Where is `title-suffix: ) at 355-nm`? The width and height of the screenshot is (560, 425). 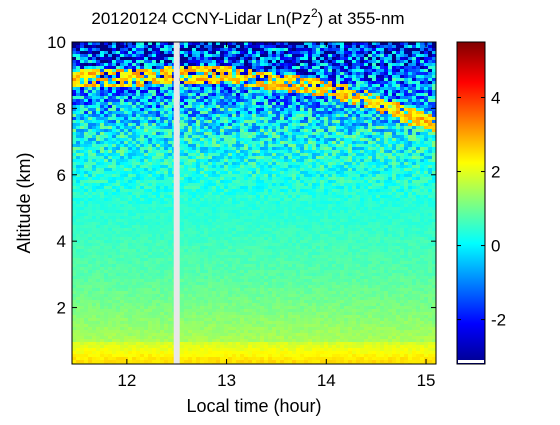 title-suffix: ) at 355-nm is located at coordinates (361, 18).